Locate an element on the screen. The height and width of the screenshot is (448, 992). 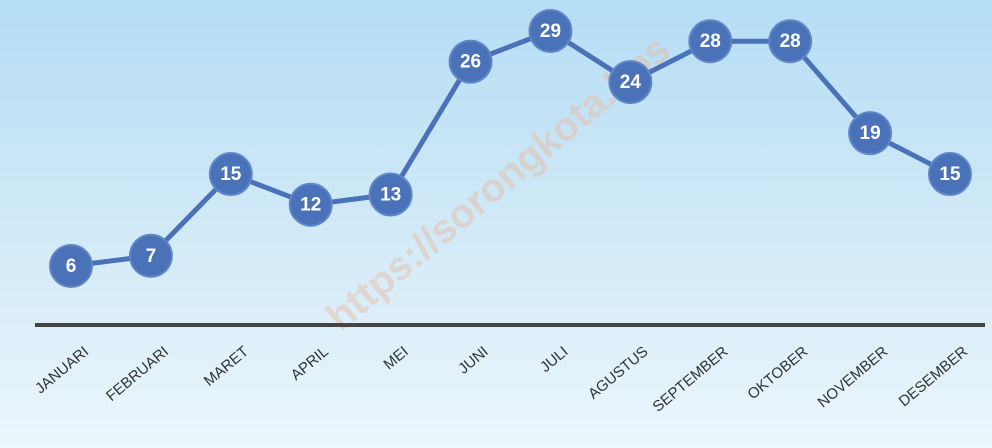
data-label: 24 is located at coordinates (631, 82).